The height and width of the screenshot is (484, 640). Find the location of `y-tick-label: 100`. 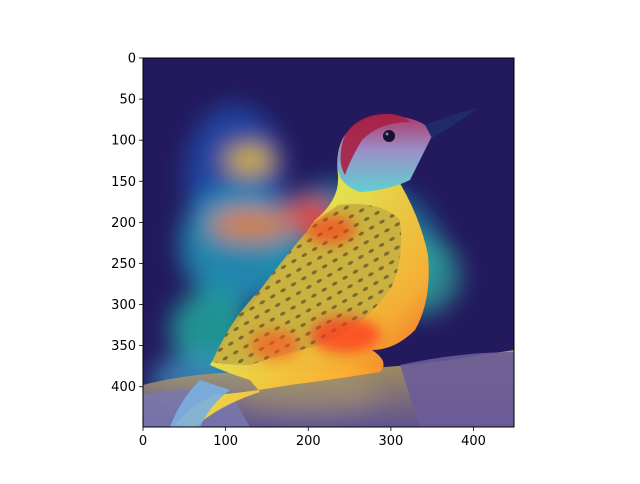

y-tick-label: 100 is located at coordinates (123, 141).